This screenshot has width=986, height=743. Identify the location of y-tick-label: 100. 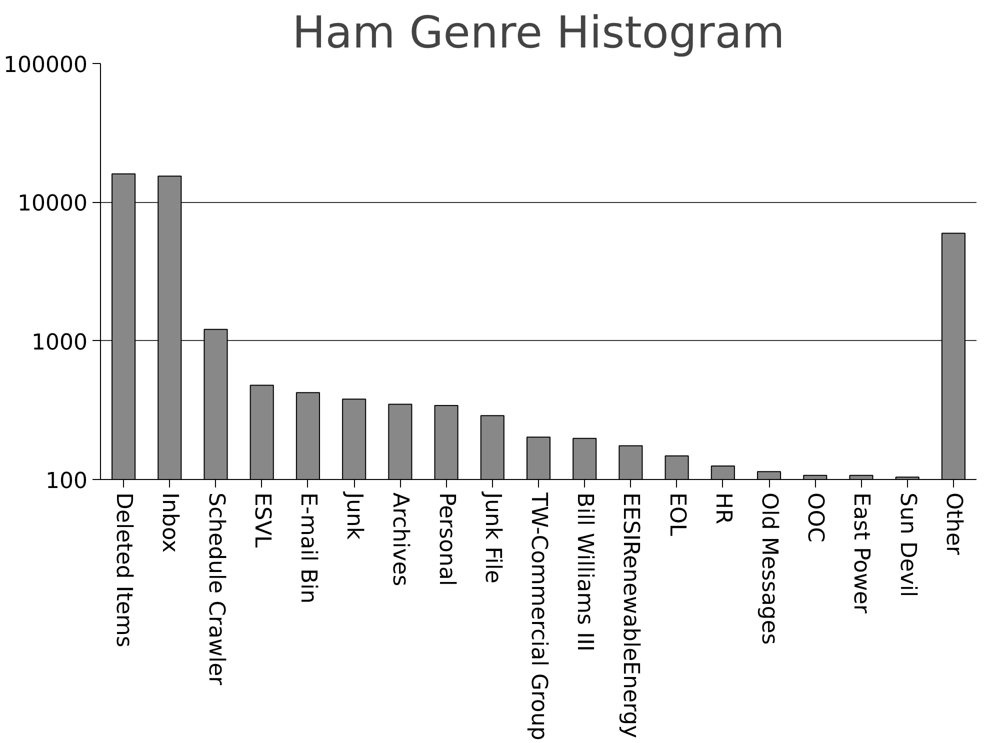
(67, 481).